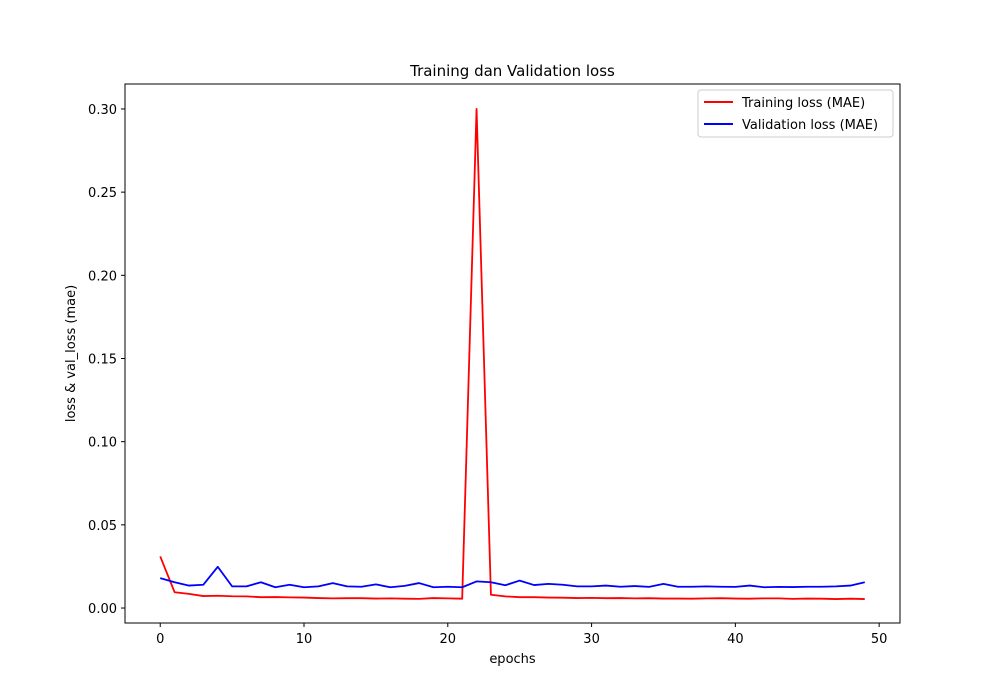 This screenshot has width=1000, height=700. What do you see at coordinates (102, 609) in the screenshot?
I see `y-tick-label: 0.00` at bounding box center [102, 609].